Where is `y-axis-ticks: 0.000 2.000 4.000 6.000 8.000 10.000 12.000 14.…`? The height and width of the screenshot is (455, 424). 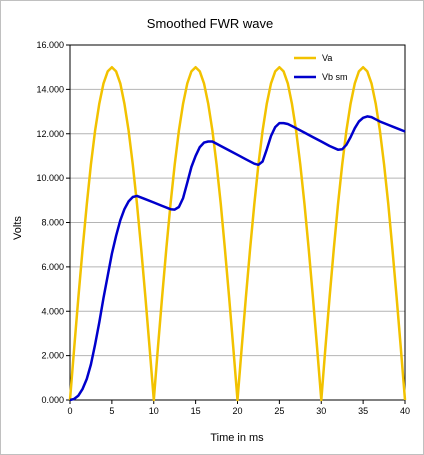 y-axis-ticks: 0.000 2.000 4.000 6.000 8.000 10.000 12.000 14.… is located at coordinates (53, 222).